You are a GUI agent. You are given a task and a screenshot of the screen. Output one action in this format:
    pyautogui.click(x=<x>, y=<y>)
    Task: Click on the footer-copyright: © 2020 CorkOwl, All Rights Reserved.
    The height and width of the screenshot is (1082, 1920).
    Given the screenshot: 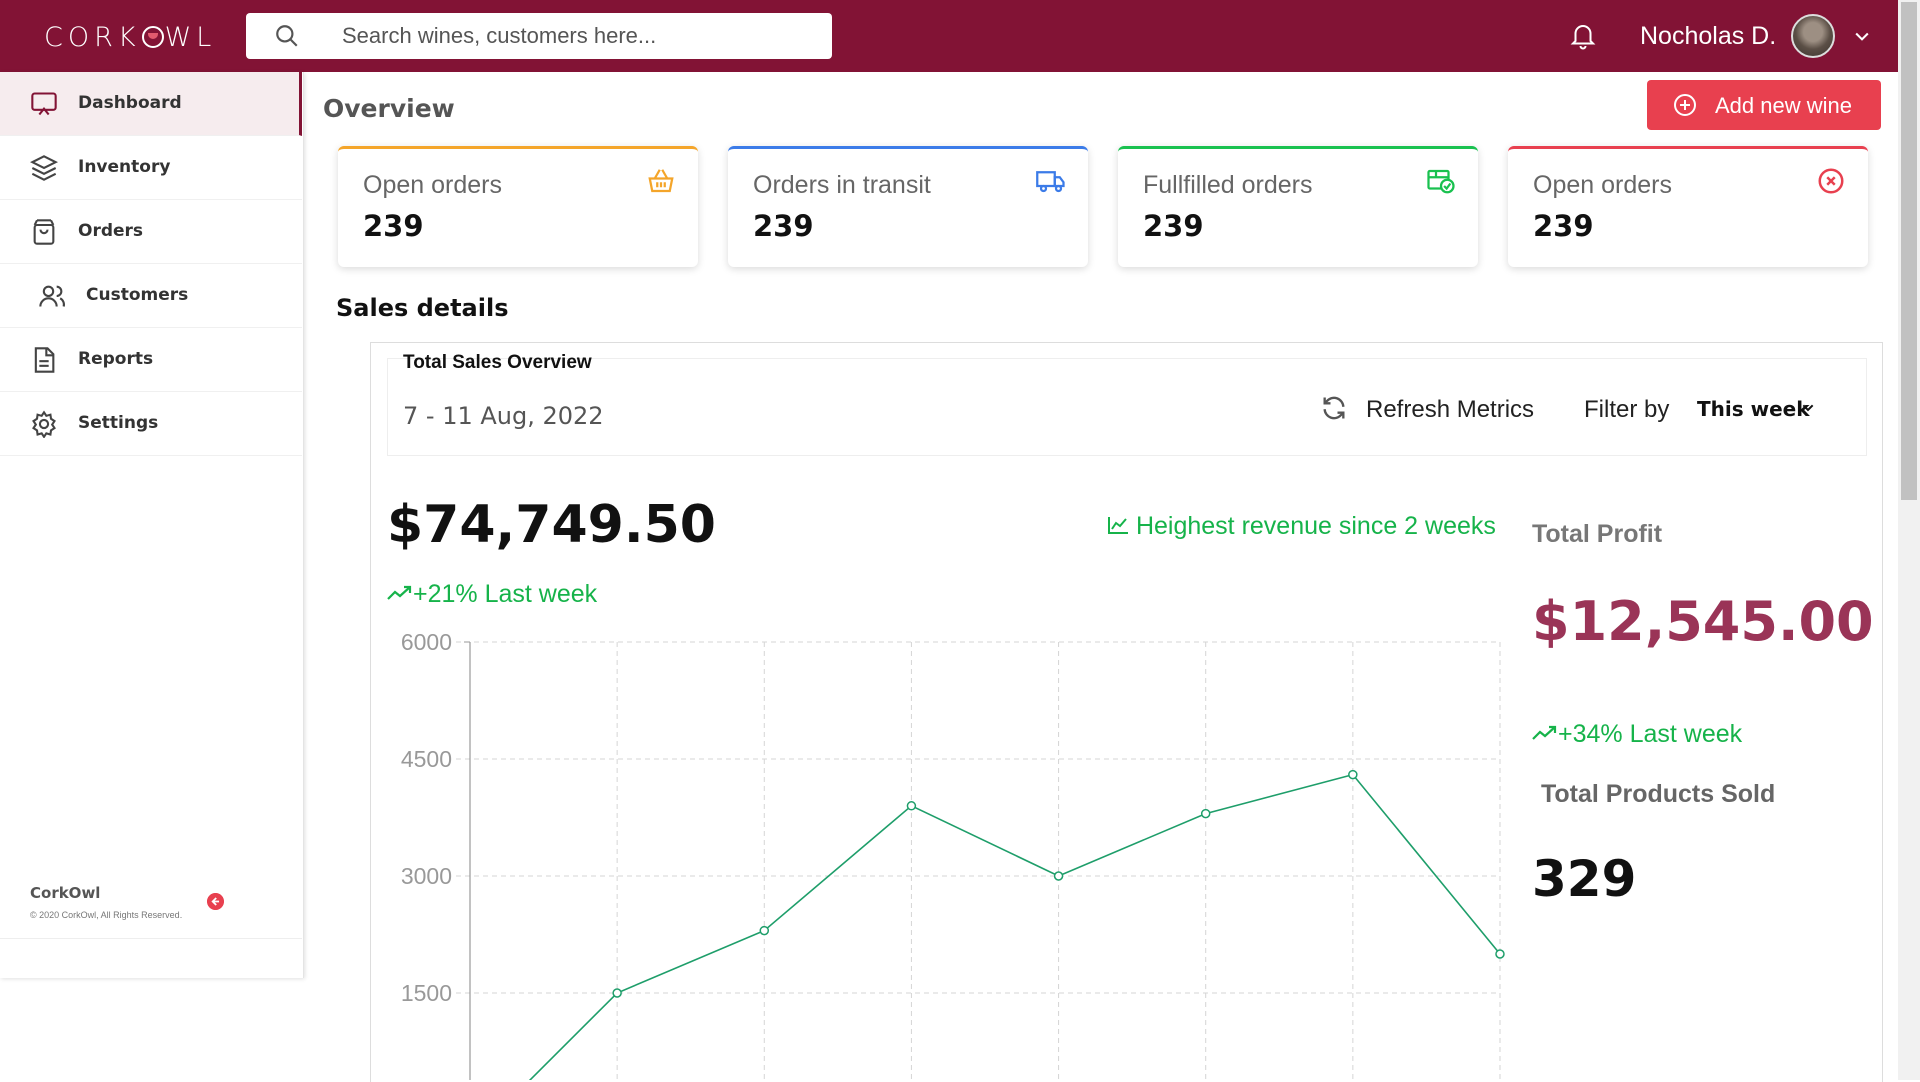 What is the action you would take?
    pyautogui.click(x=106, y=915)
    